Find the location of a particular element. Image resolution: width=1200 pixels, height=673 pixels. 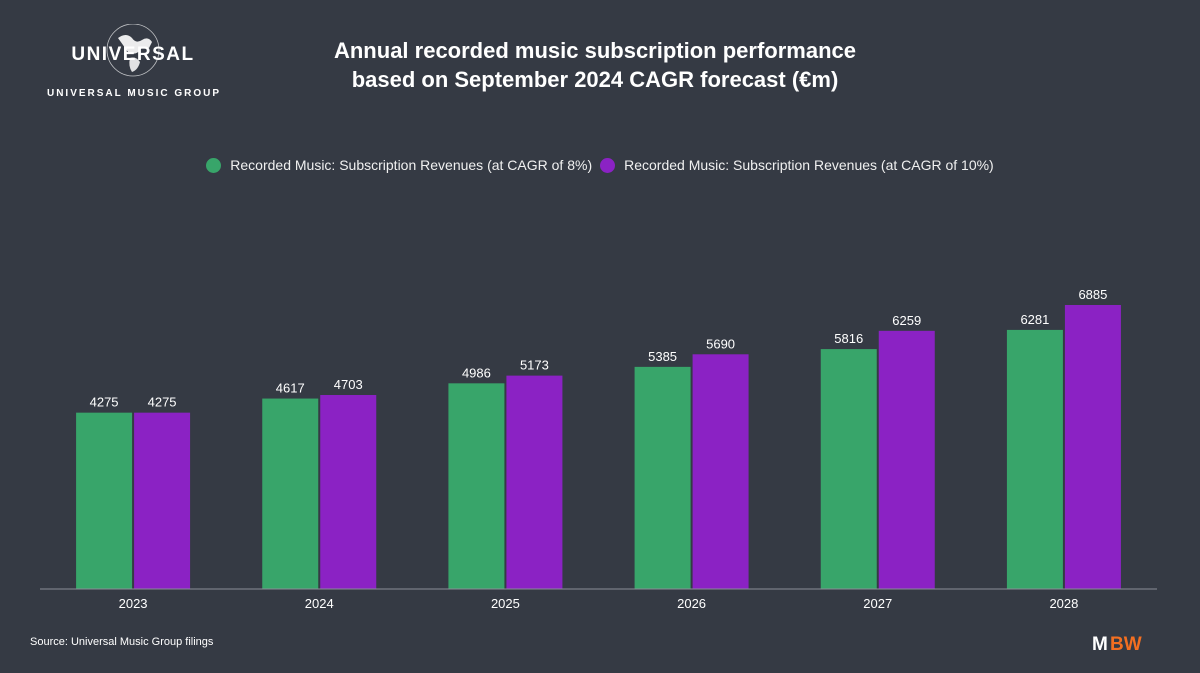

logo-word: UNIVERSAL is located at coordinates (132, 54).